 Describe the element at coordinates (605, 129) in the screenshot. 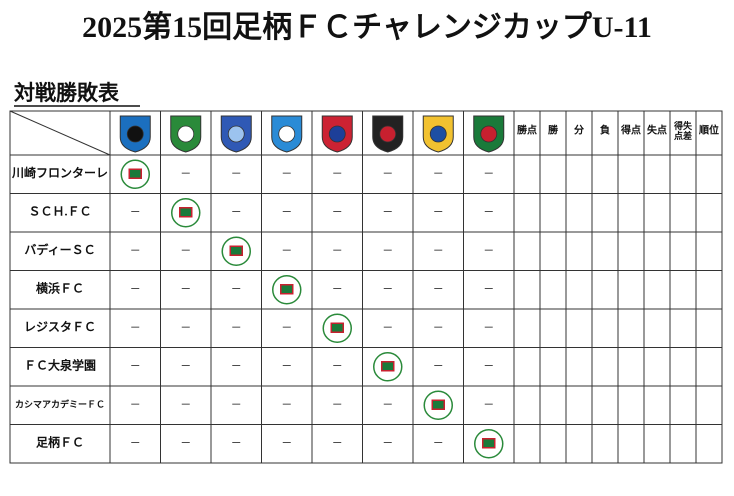

I see `stat-header: 負` at that location.